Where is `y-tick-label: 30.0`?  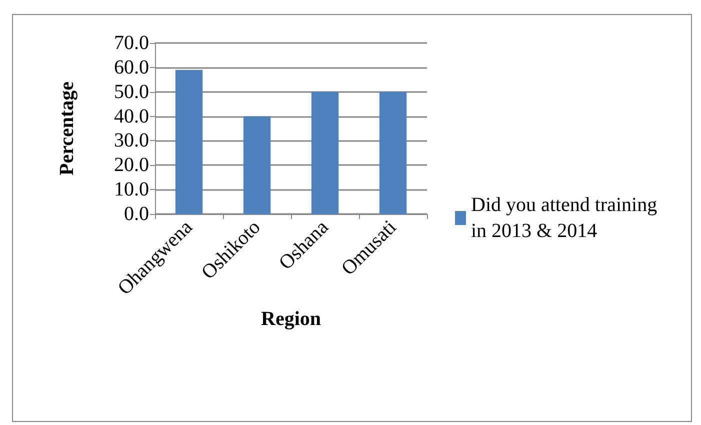
y-tick-label: 30.0 is located at coordinates (131, 141).